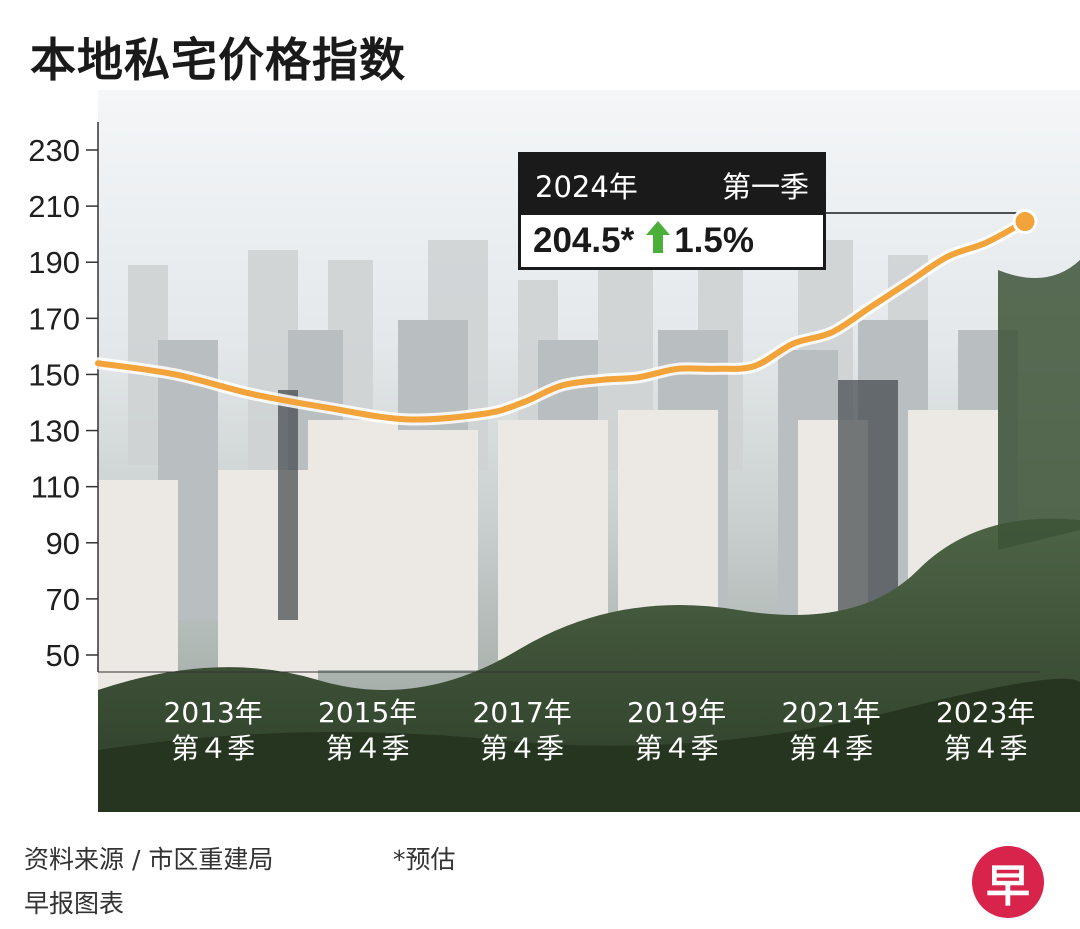  Describe the element at coordinates (714, 240) in the screenshot. I see `callout-change: 1.5%` at that location.